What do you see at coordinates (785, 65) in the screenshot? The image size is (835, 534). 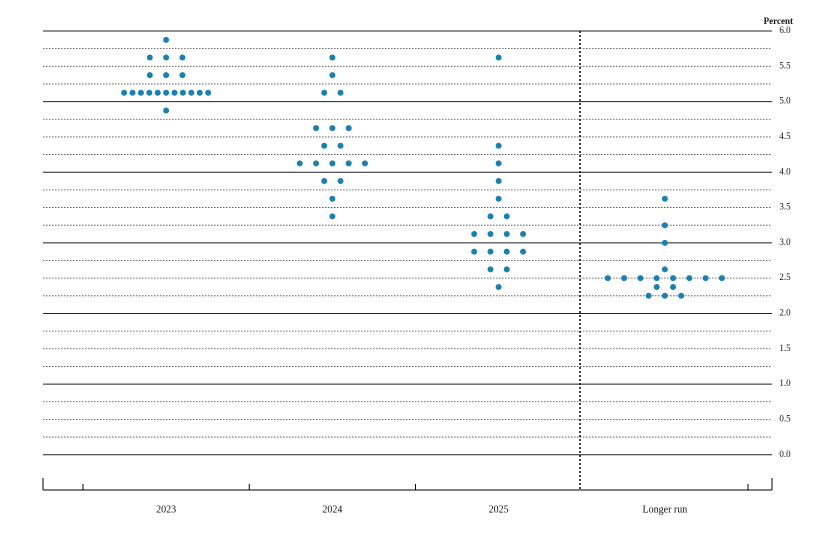 I see `y-tick-label: 5.5` at bounding box center [785, 65].